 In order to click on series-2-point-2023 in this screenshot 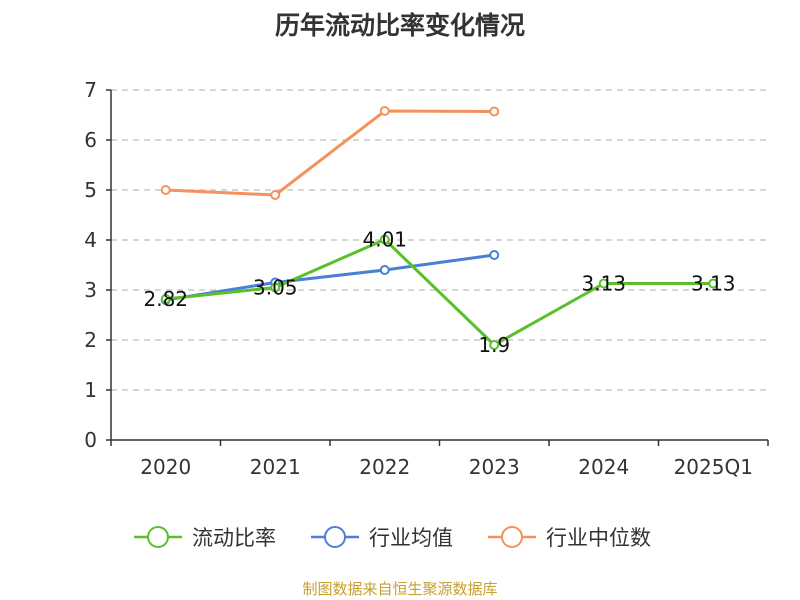, I will do `click(494, 111)`.